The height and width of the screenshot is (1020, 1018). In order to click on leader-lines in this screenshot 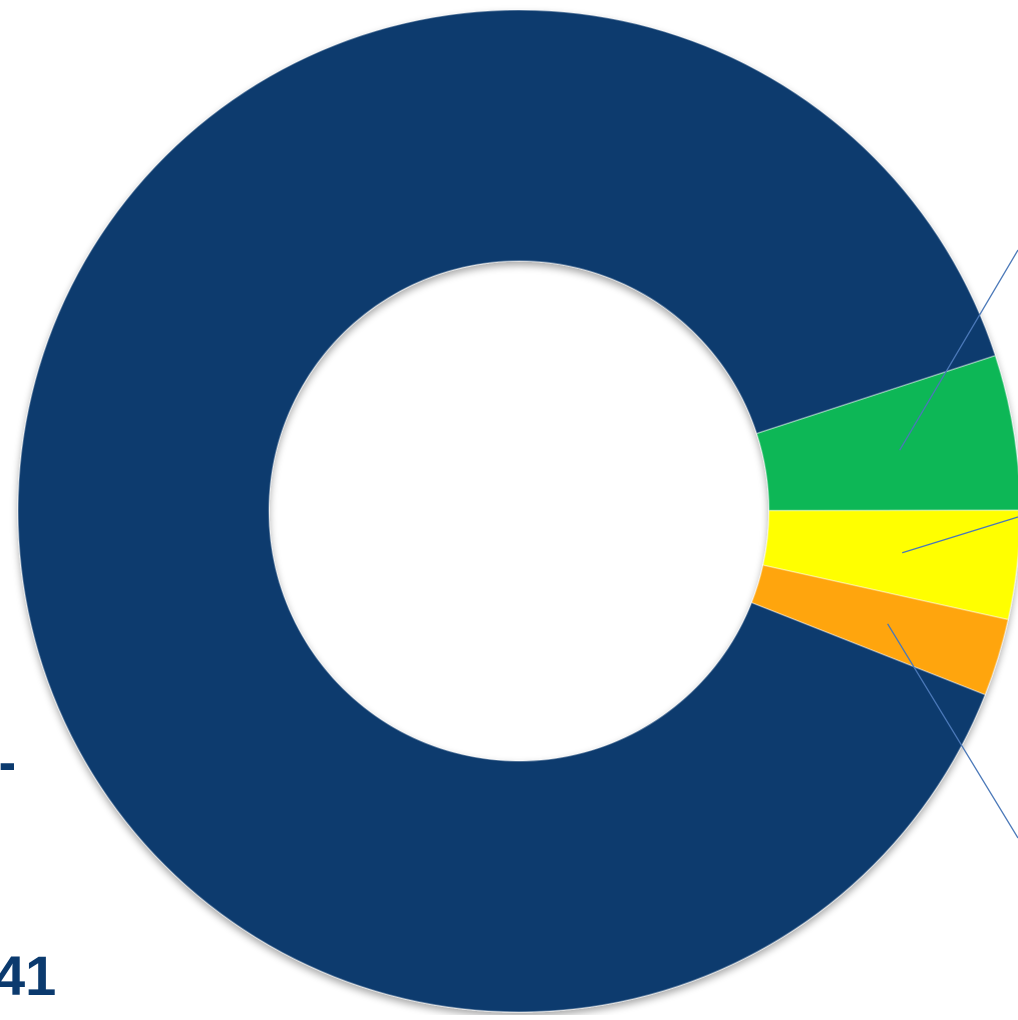, I will do `click(952, 544)`.